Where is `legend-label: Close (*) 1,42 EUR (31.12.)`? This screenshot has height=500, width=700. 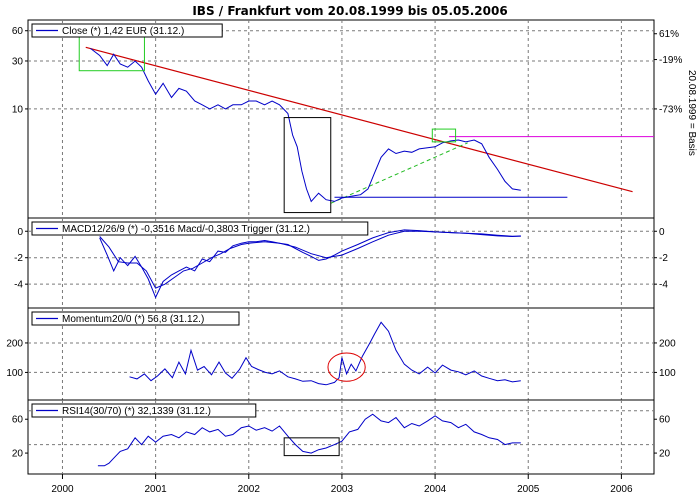
legend-label: Close (*) 1,42 EUR (31.12.) is located at coordinates (123, 31).